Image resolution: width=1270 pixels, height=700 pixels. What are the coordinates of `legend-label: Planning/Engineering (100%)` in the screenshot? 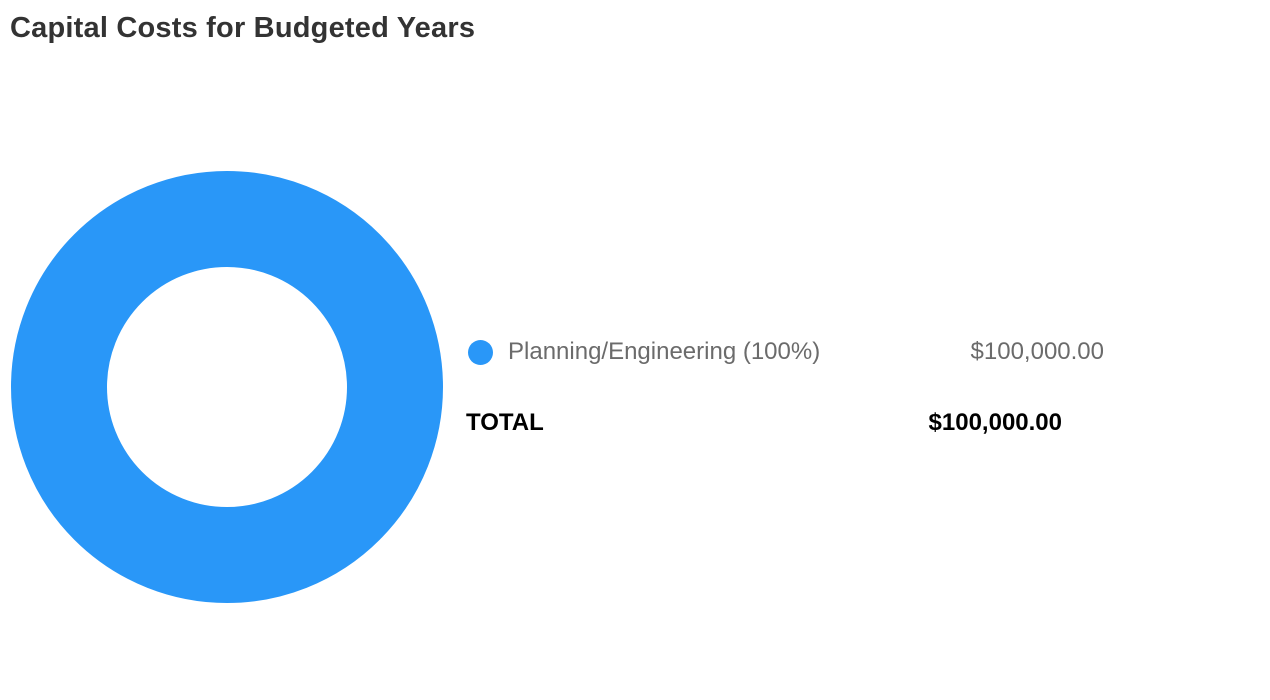 It's located at (664, 351).